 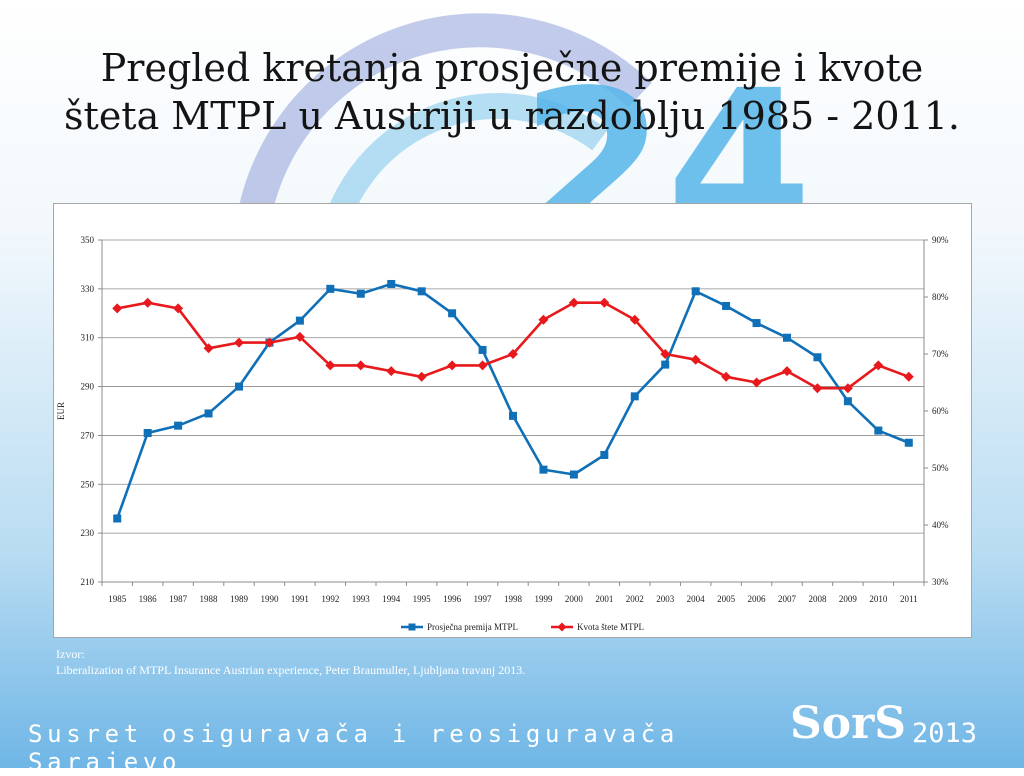 I want to click on x-tick-label: 2005, so click(x=726, y=599).